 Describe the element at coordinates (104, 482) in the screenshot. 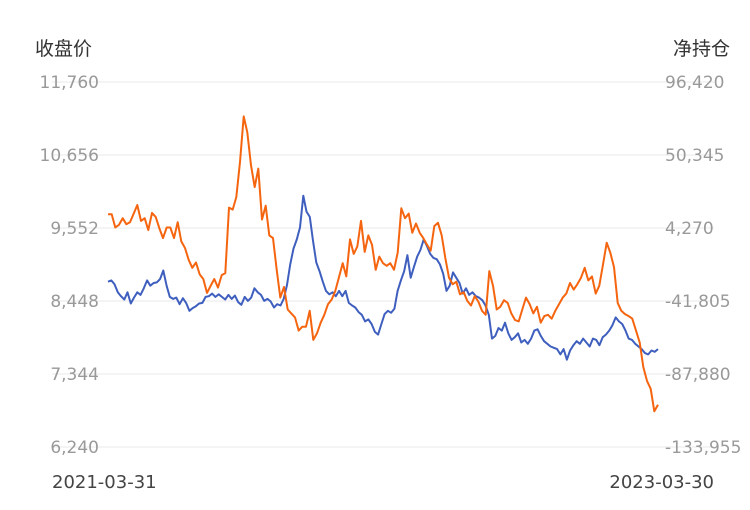

I see `x-axis-start-label: 2021-03-31` at that location.